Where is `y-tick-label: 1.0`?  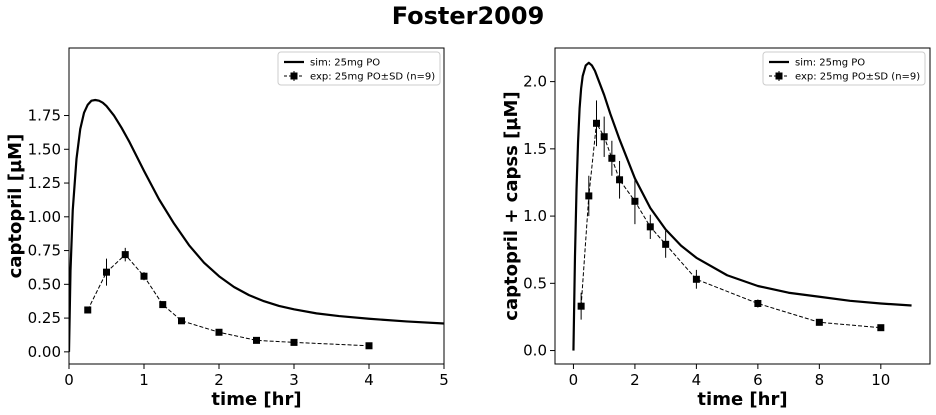 y-tick-label: 1.0 is located at coordinates (535, 216).